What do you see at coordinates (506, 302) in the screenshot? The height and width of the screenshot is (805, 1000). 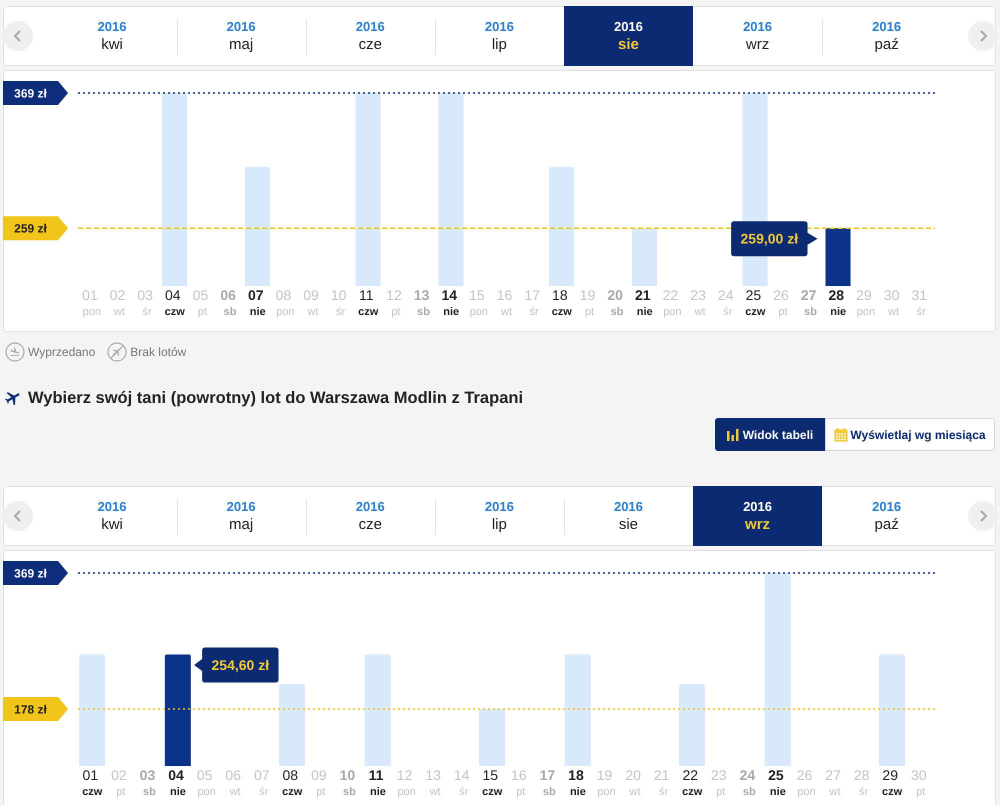 I see `x-tick-label: 16 wt` at bounding box center [506, 302].